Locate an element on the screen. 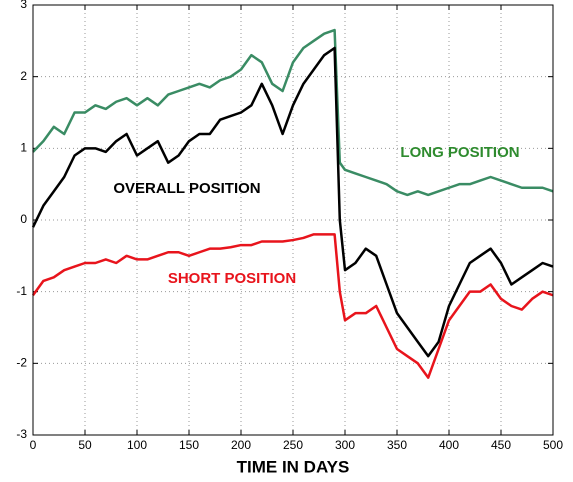 The image size is (573, 482). y-tick-label: 0 is located at coordinates (23, 219).